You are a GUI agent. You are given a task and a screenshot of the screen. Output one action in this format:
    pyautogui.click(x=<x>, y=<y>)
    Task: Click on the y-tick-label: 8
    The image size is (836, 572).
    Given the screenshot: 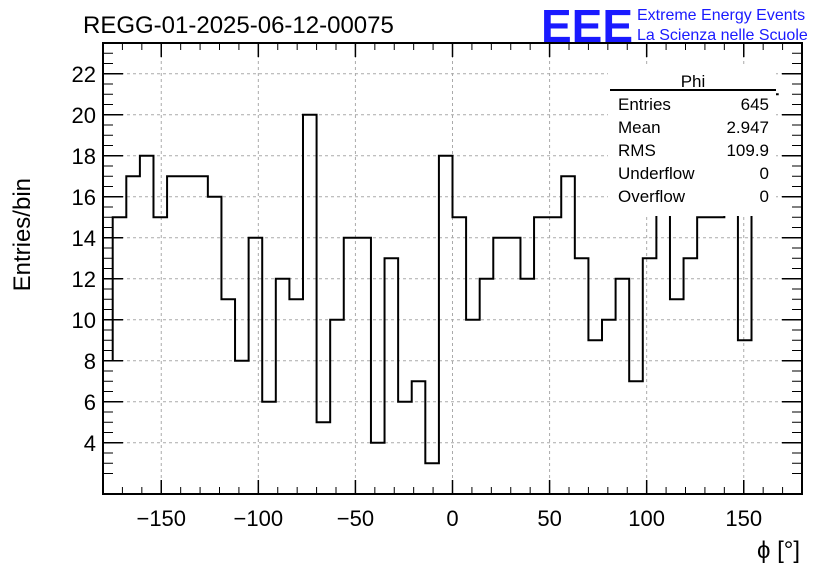 What is the action you would take?
    pyautogui.click(x=90, y=361)
    